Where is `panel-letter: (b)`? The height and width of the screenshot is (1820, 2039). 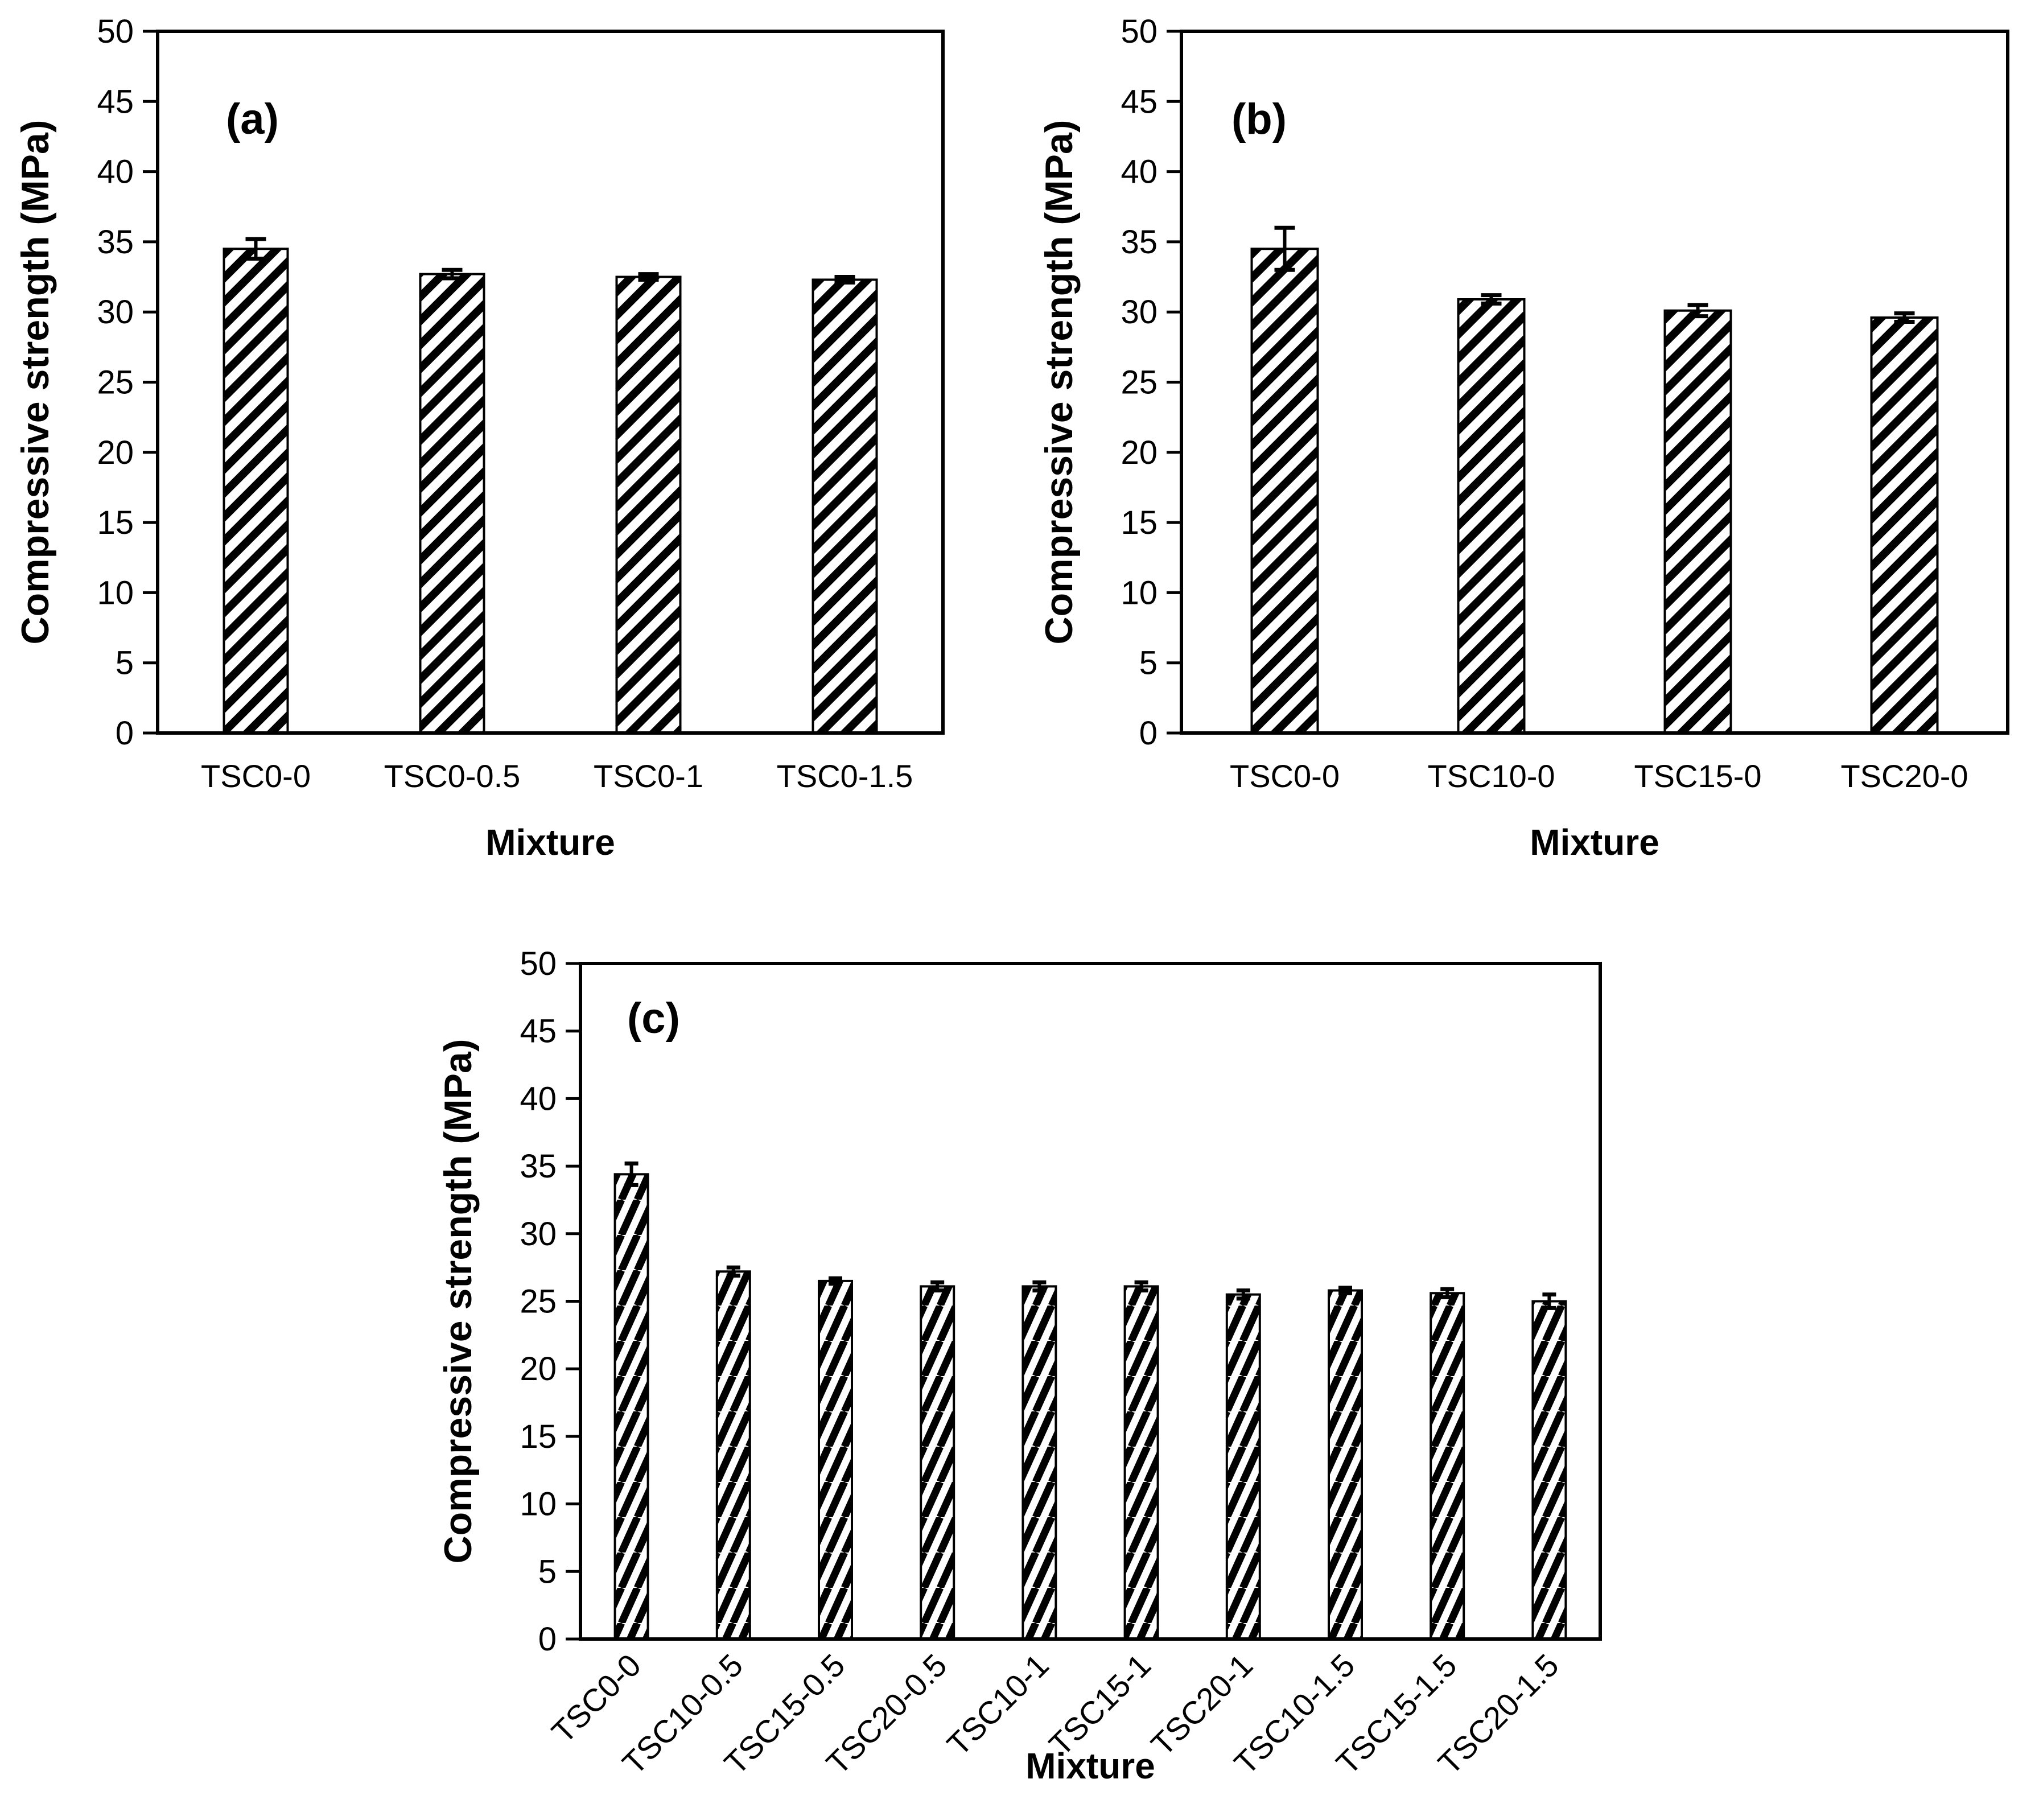 panel-letter: (b) is located at coordinates (1259, 119).